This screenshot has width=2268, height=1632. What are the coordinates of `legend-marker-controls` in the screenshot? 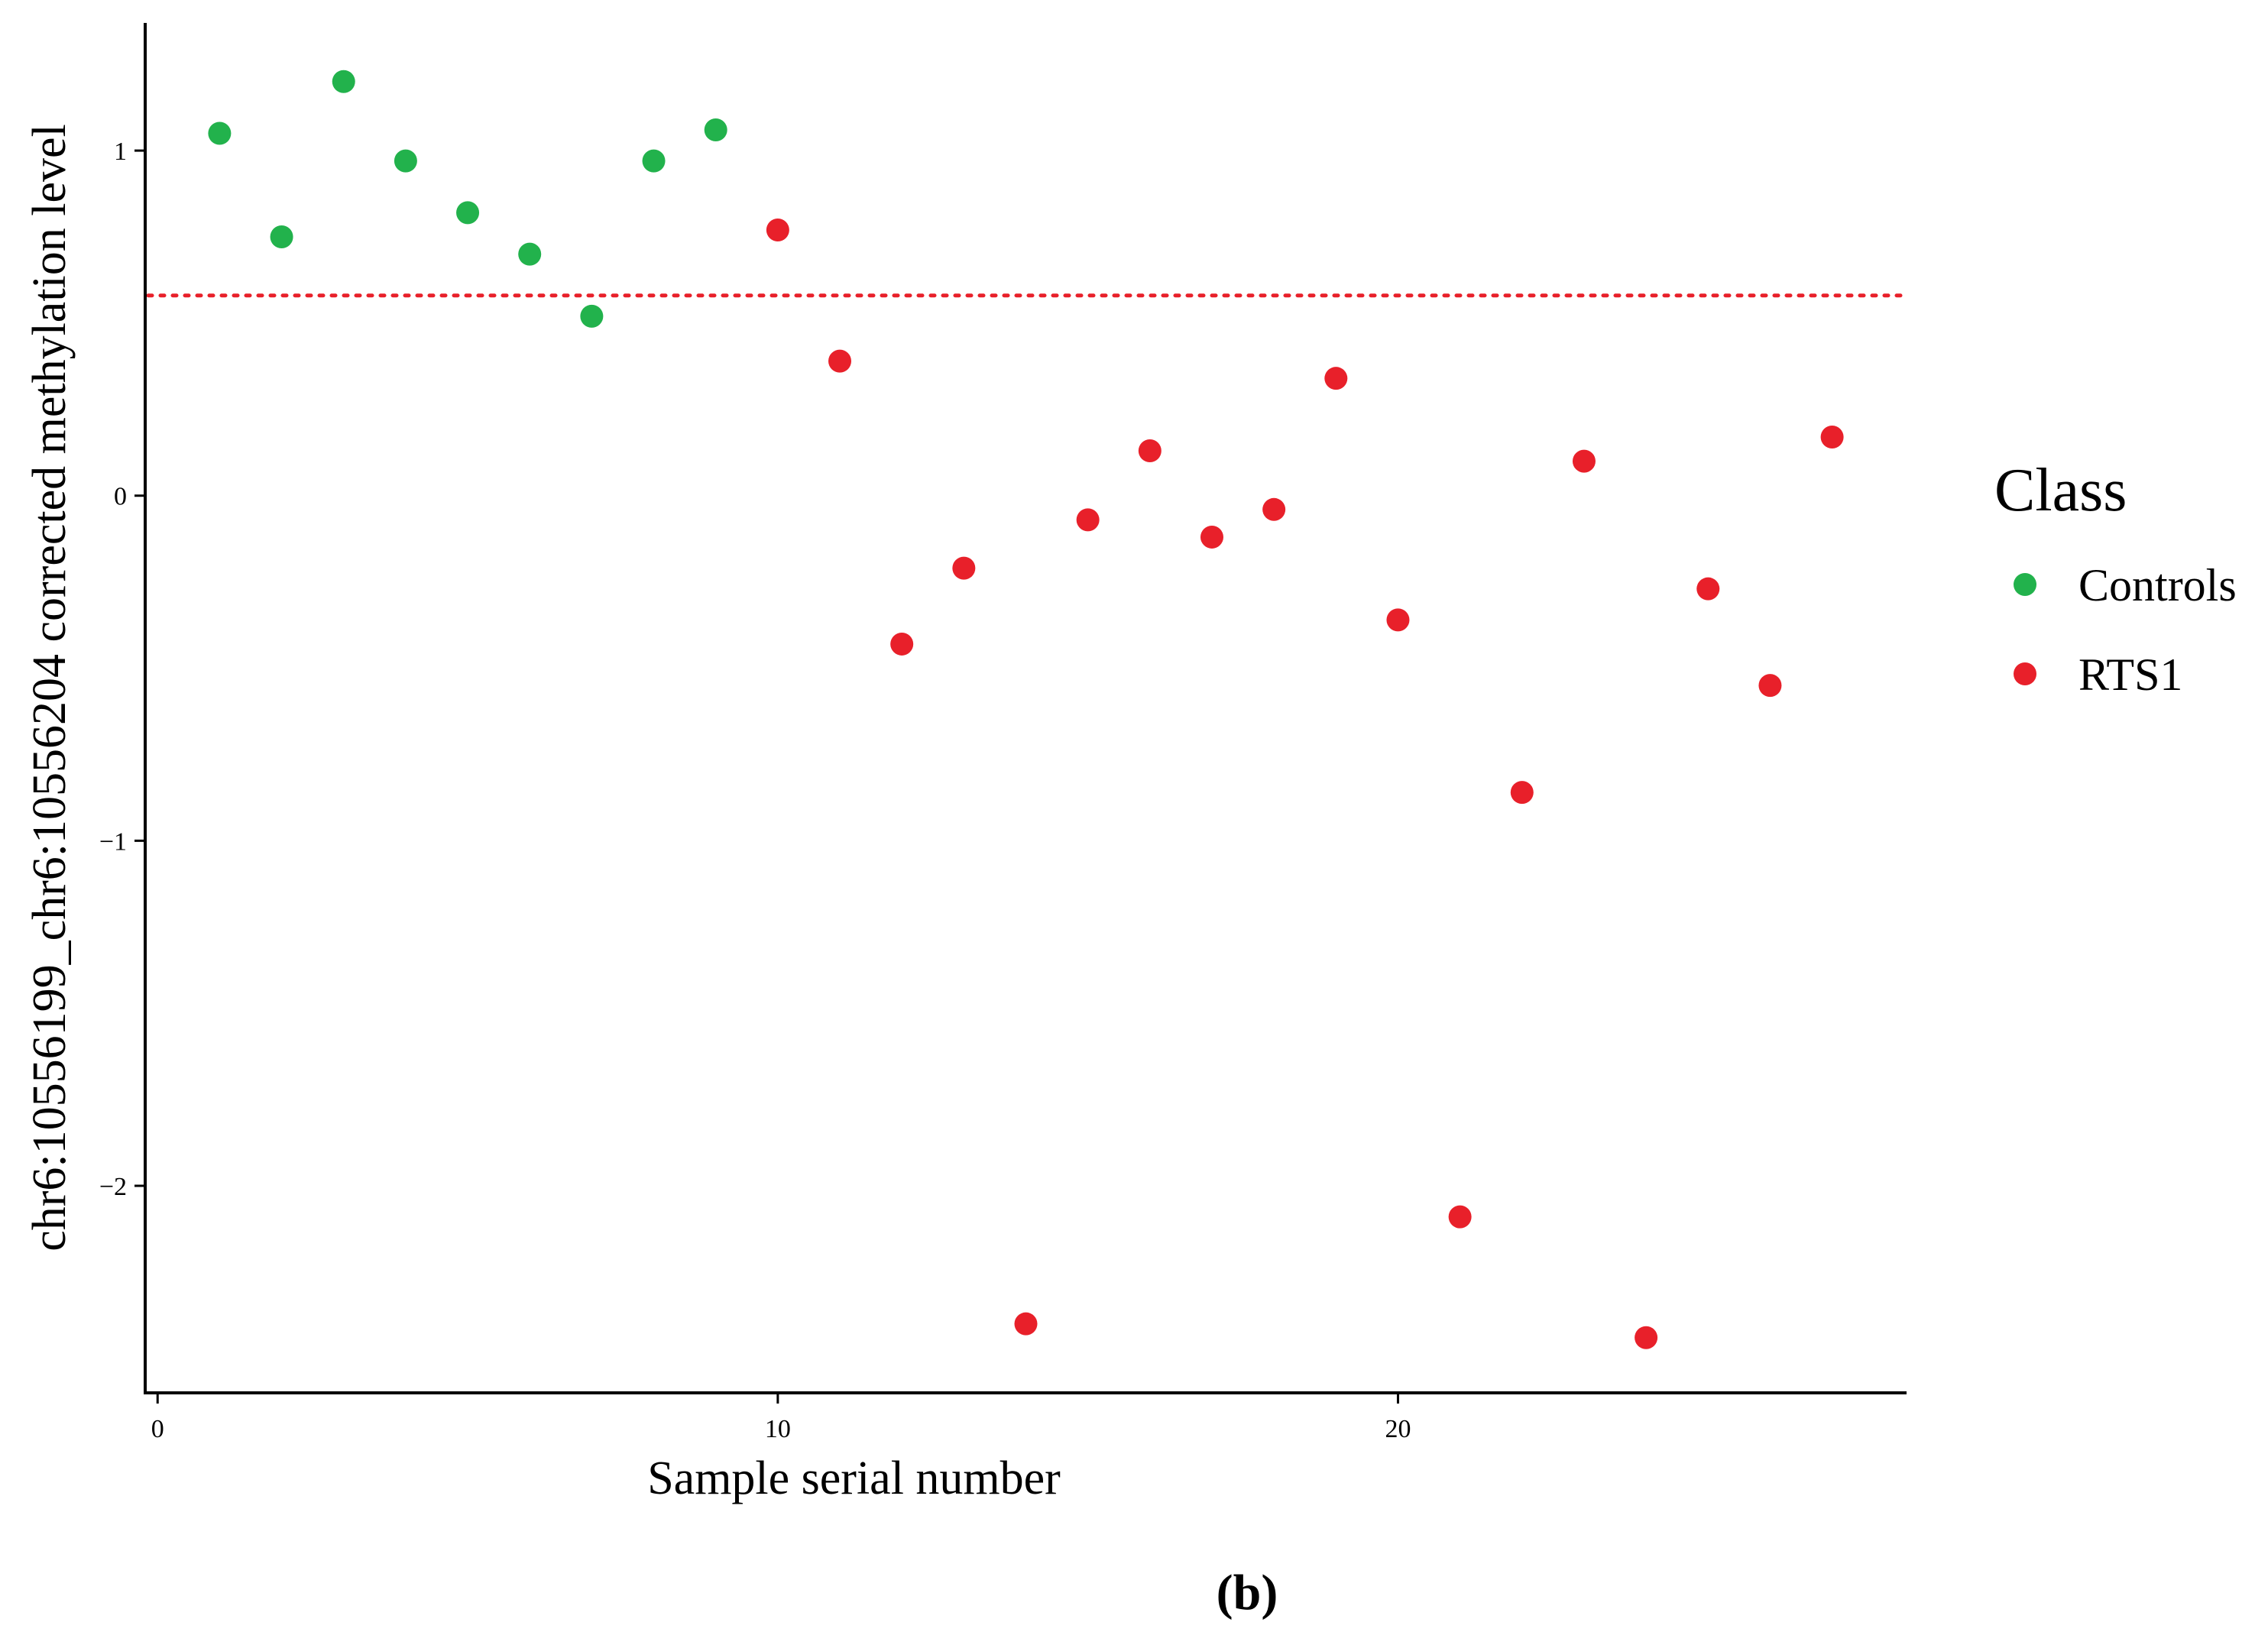 It's located at (2025, 584).